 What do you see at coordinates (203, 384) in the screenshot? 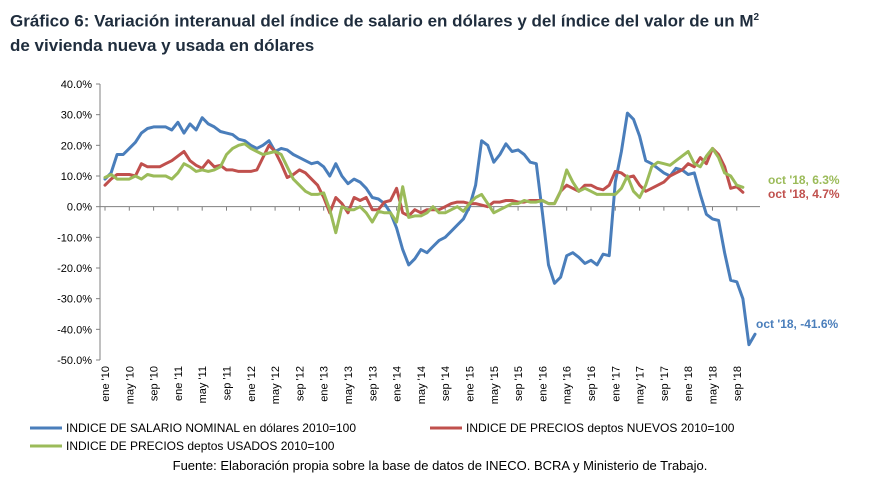
I see `x-tick-label: may '11` at bounding box center [203, 384].